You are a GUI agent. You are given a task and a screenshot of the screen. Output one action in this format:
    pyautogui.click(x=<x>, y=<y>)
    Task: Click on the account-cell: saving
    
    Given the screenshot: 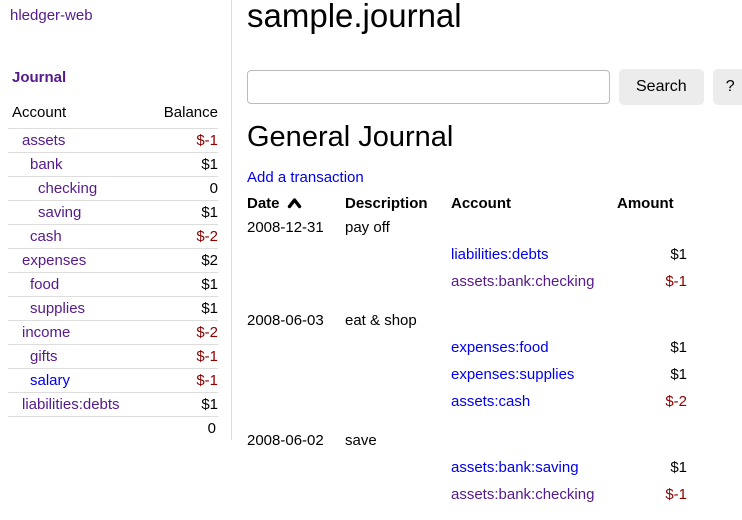 What is the action you would take?
    pyautogui.click(x=77, y=213)
    